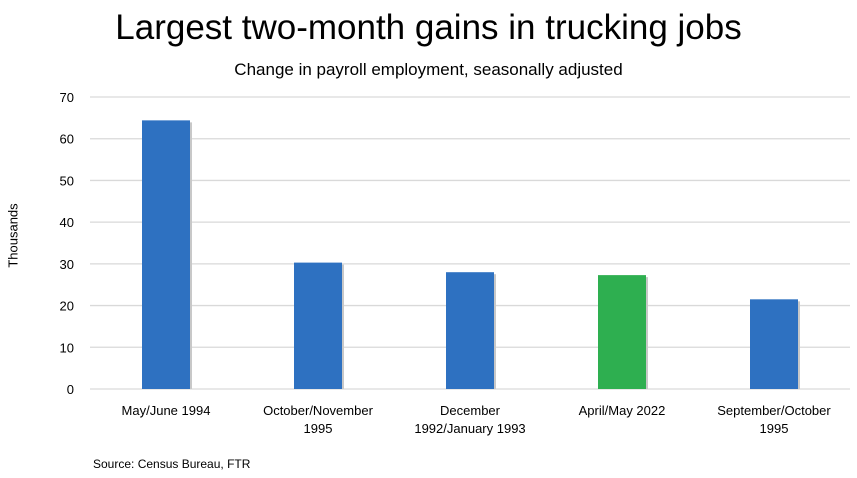  I want to click on y-tick-label: 50, so click(67, 180).